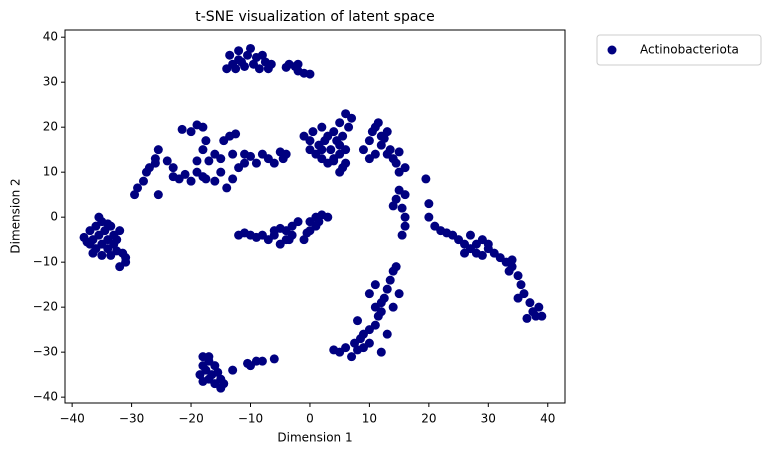  Describe the element at coordinates (50, 127) in the screenshot. I see `y-tick-label: 20` at that location.